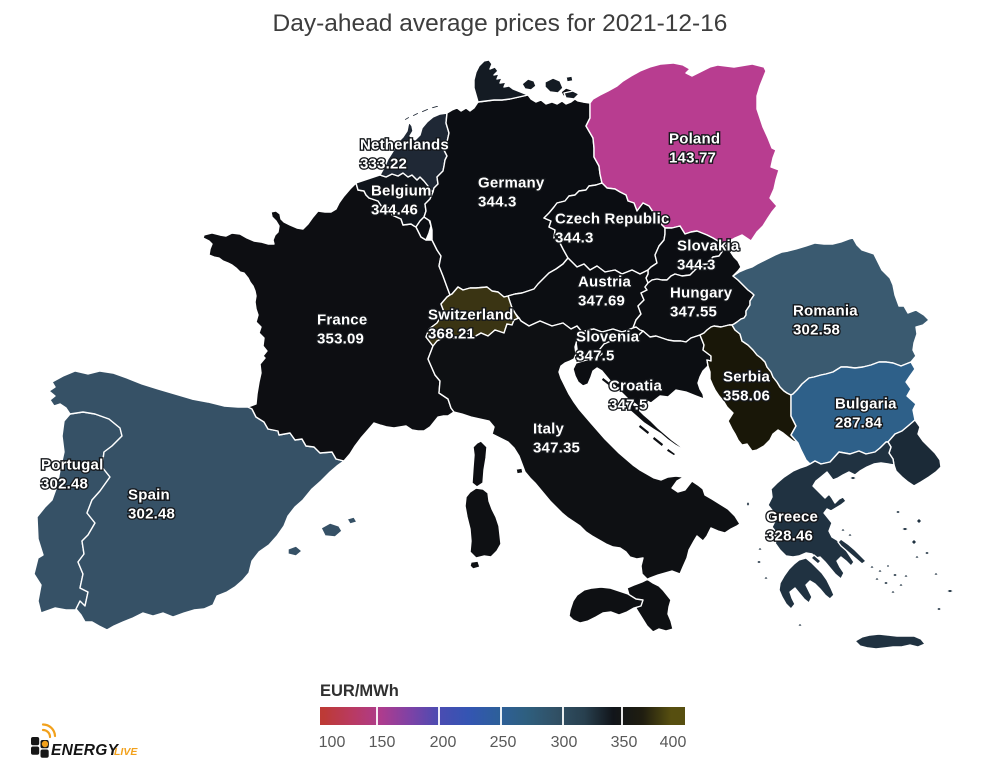 The width and height of the screenshot is (1000, 783). What do you see at coordinates (342, 320) in the screenshot?
I see `label-france-name: France` at bounding box center [342, 320].